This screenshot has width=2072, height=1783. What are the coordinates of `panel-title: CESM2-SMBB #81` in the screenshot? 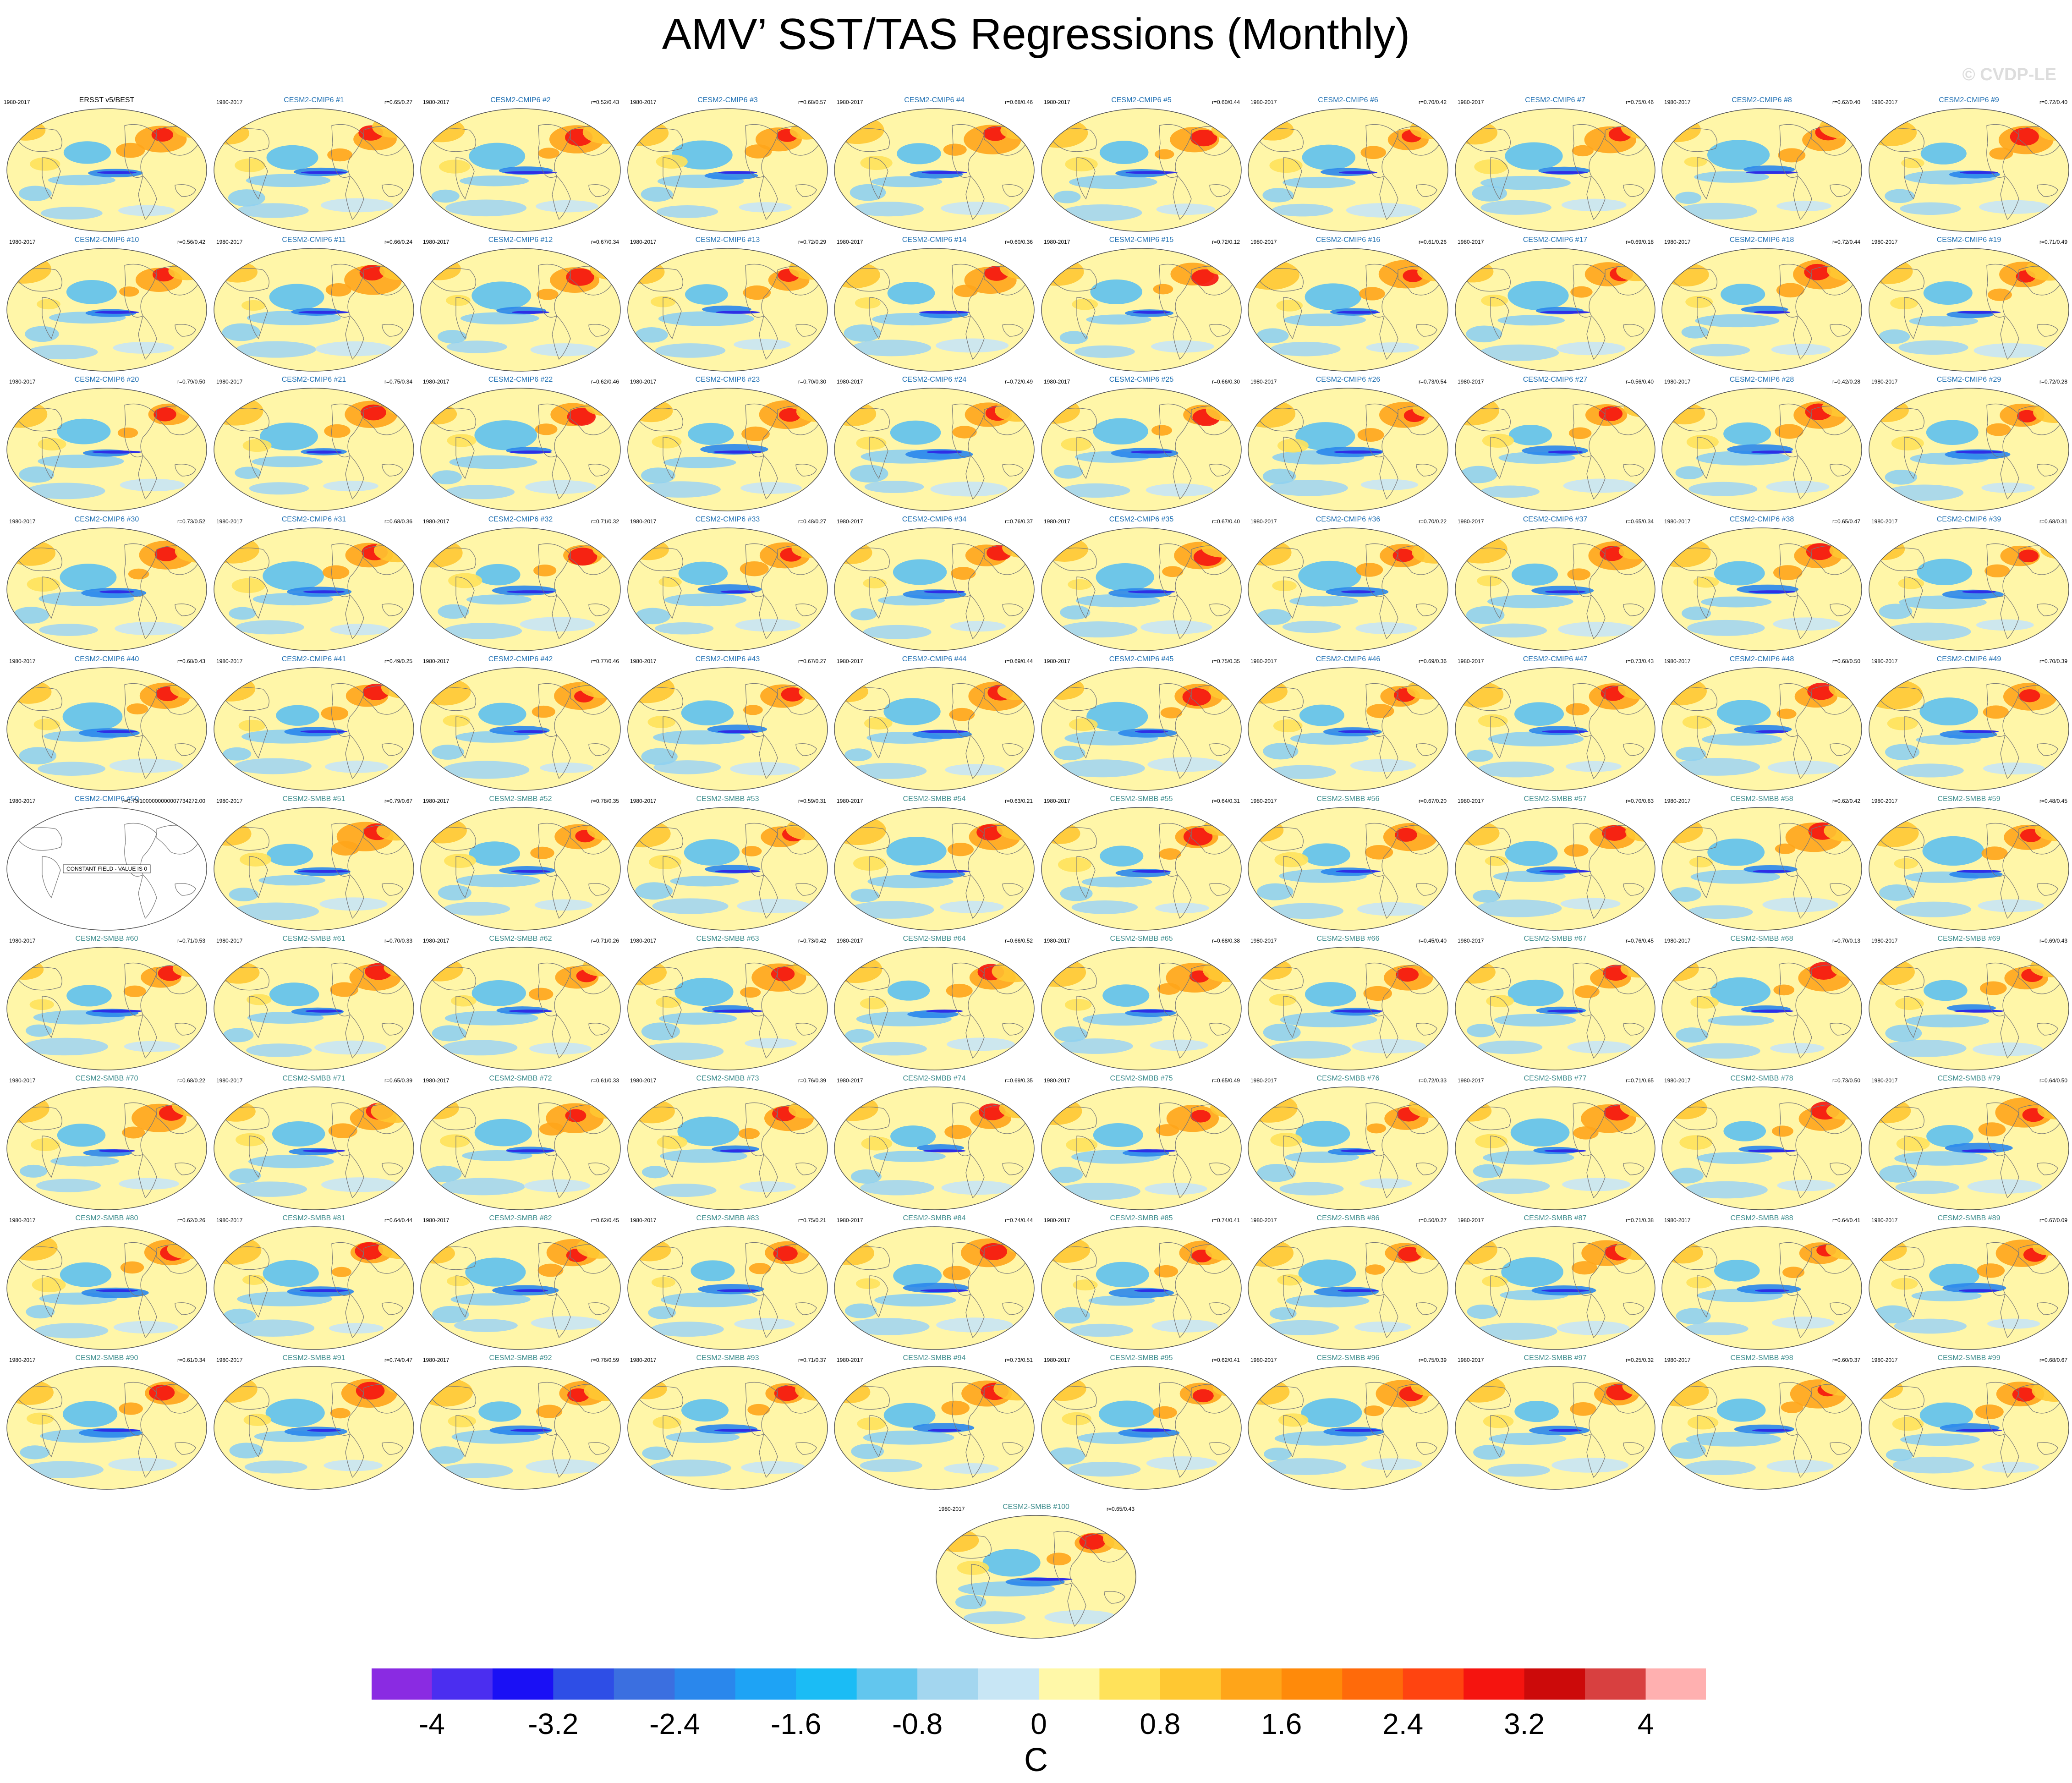 It's located at (314, 1218).